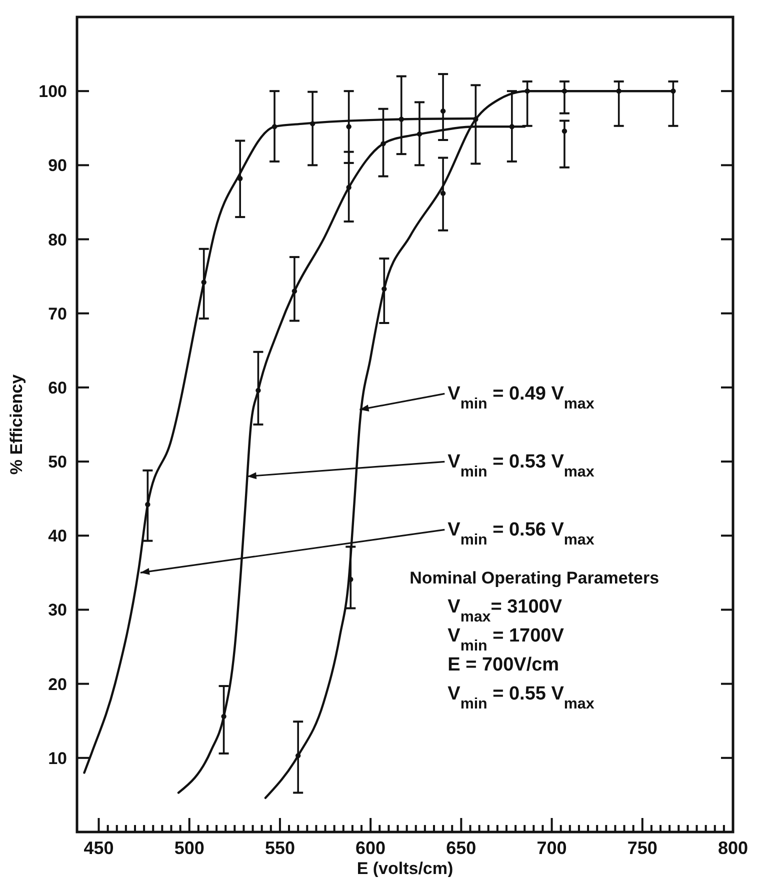  I want to click on y-axis-title: % Efficiency, so click(16, 424).